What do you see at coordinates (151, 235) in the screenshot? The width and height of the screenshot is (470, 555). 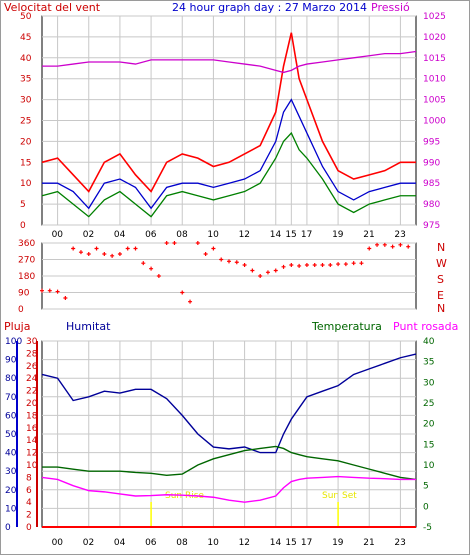 I see `wind-x-tick: 06` at bounding box center [151, 235].